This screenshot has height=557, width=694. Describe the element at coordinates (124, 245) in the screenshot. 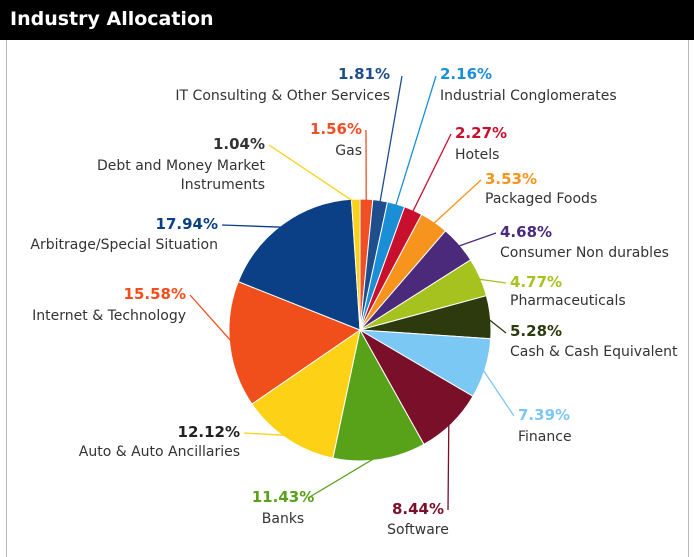

I see `category-label: Arbitrage/Special Situation` at that location.